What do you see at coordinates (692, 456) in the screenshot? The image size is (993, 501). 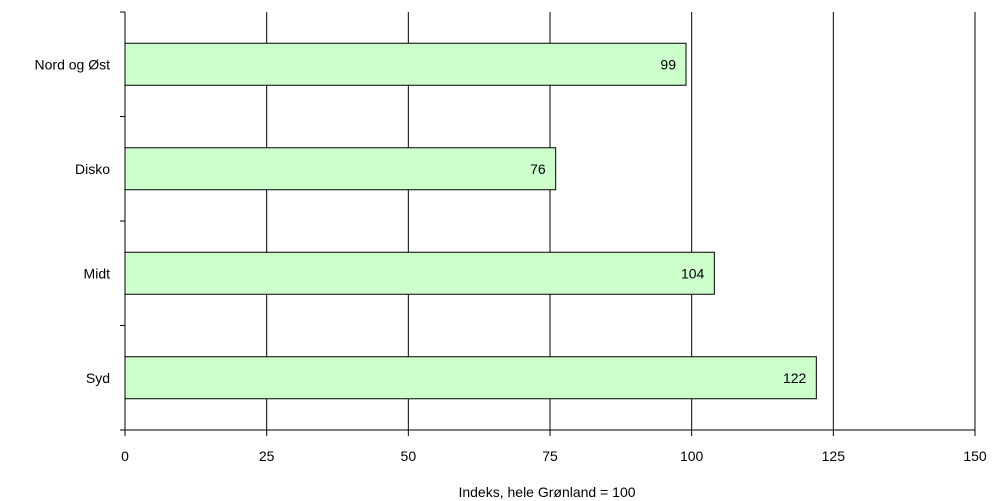 I see `x-tick-label: 100` at bounding box center [692, 456].